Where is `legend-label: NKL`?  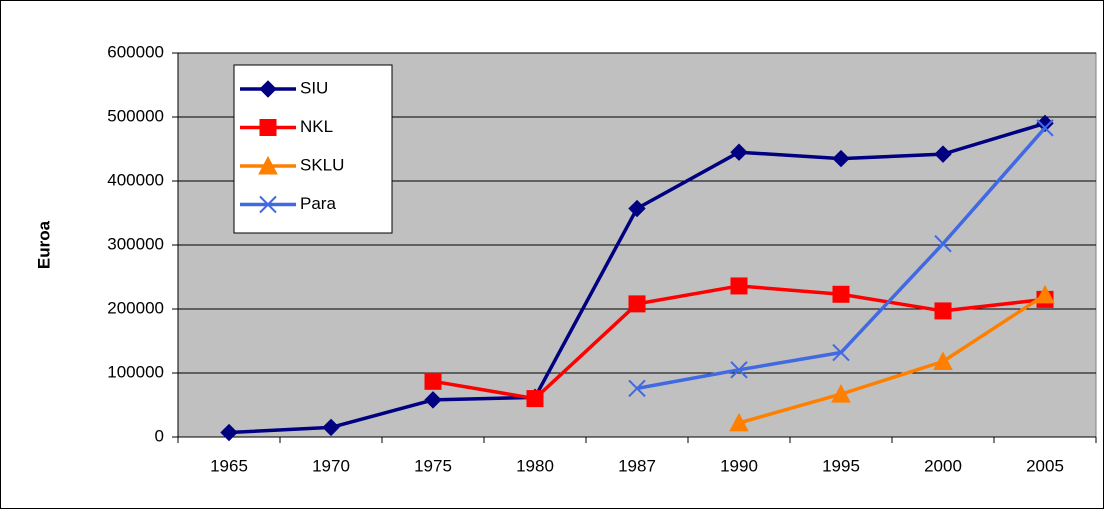 legend-label: NKL is located at coordinates (316, 126).